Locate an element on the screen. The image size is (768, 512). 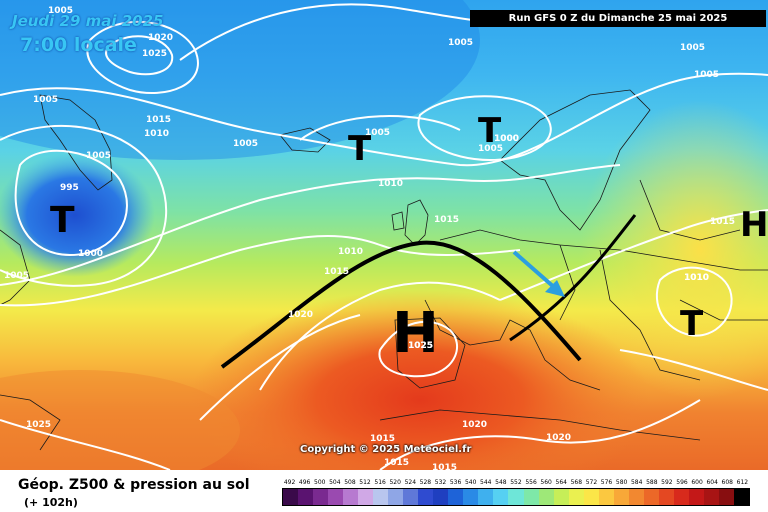
legend-tick-label: 584 is located at coordinates (636, 482).